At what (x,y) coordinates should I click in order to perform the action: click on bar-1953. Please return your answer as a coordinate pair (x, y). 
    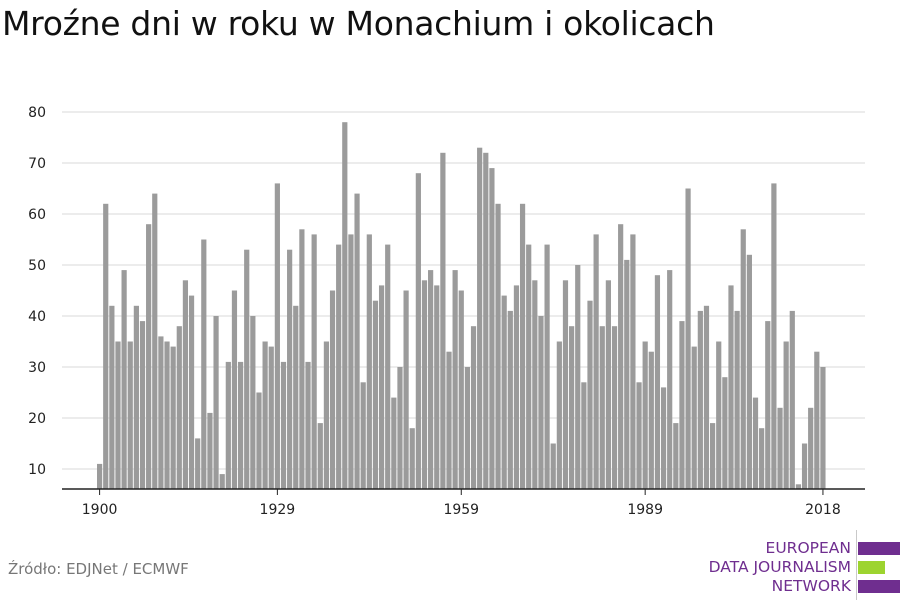
    Looking at the image, I should click on (424, 384).